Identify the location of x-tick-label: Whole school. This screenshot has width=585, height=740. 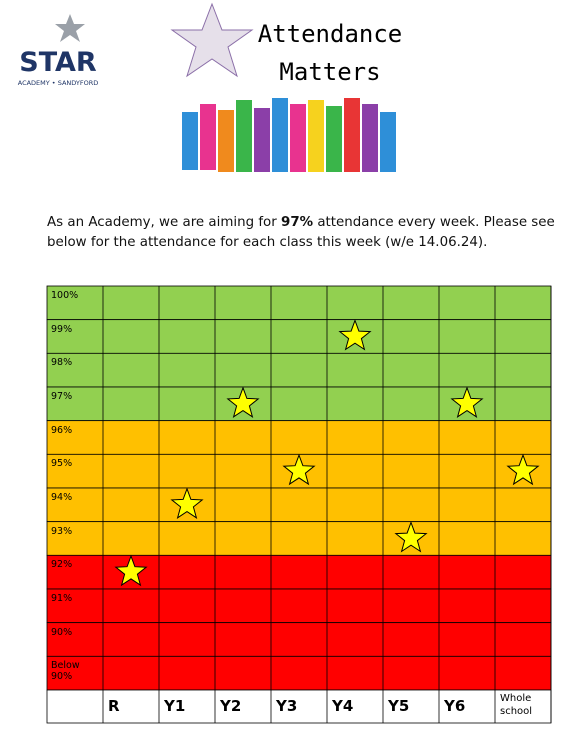
(516, 705).